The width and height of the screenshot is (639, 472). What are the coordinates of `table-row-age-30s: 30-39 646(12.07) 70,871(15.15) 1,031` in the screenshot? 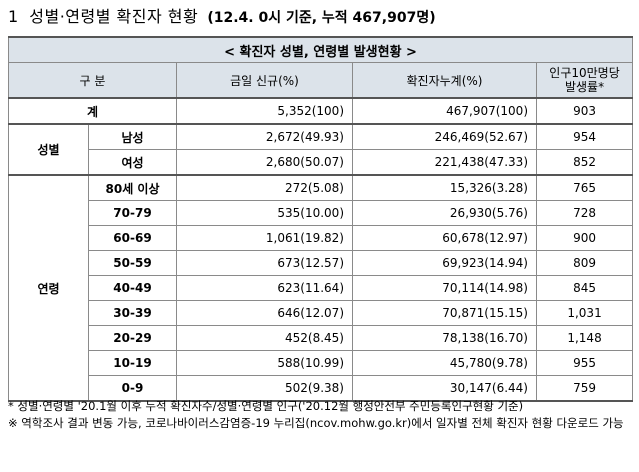 It's located at (321, 313).